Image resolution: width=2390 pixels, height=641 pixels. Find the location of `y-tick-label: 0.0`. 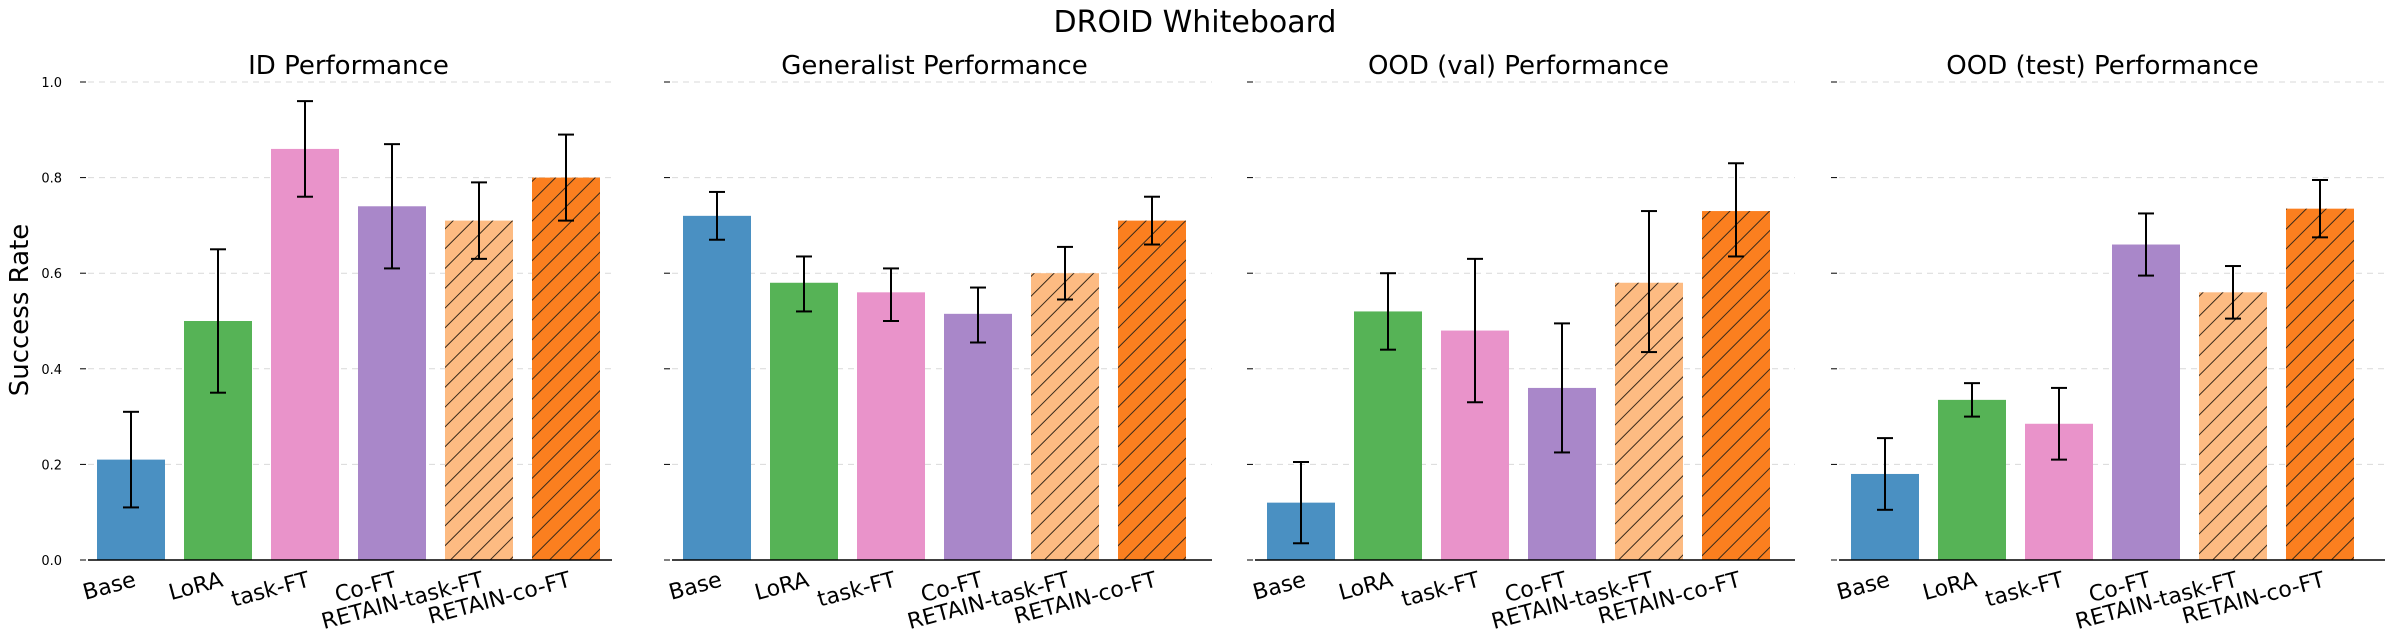

y-tick-label: 0.0 is located at coordinates (51, 561).